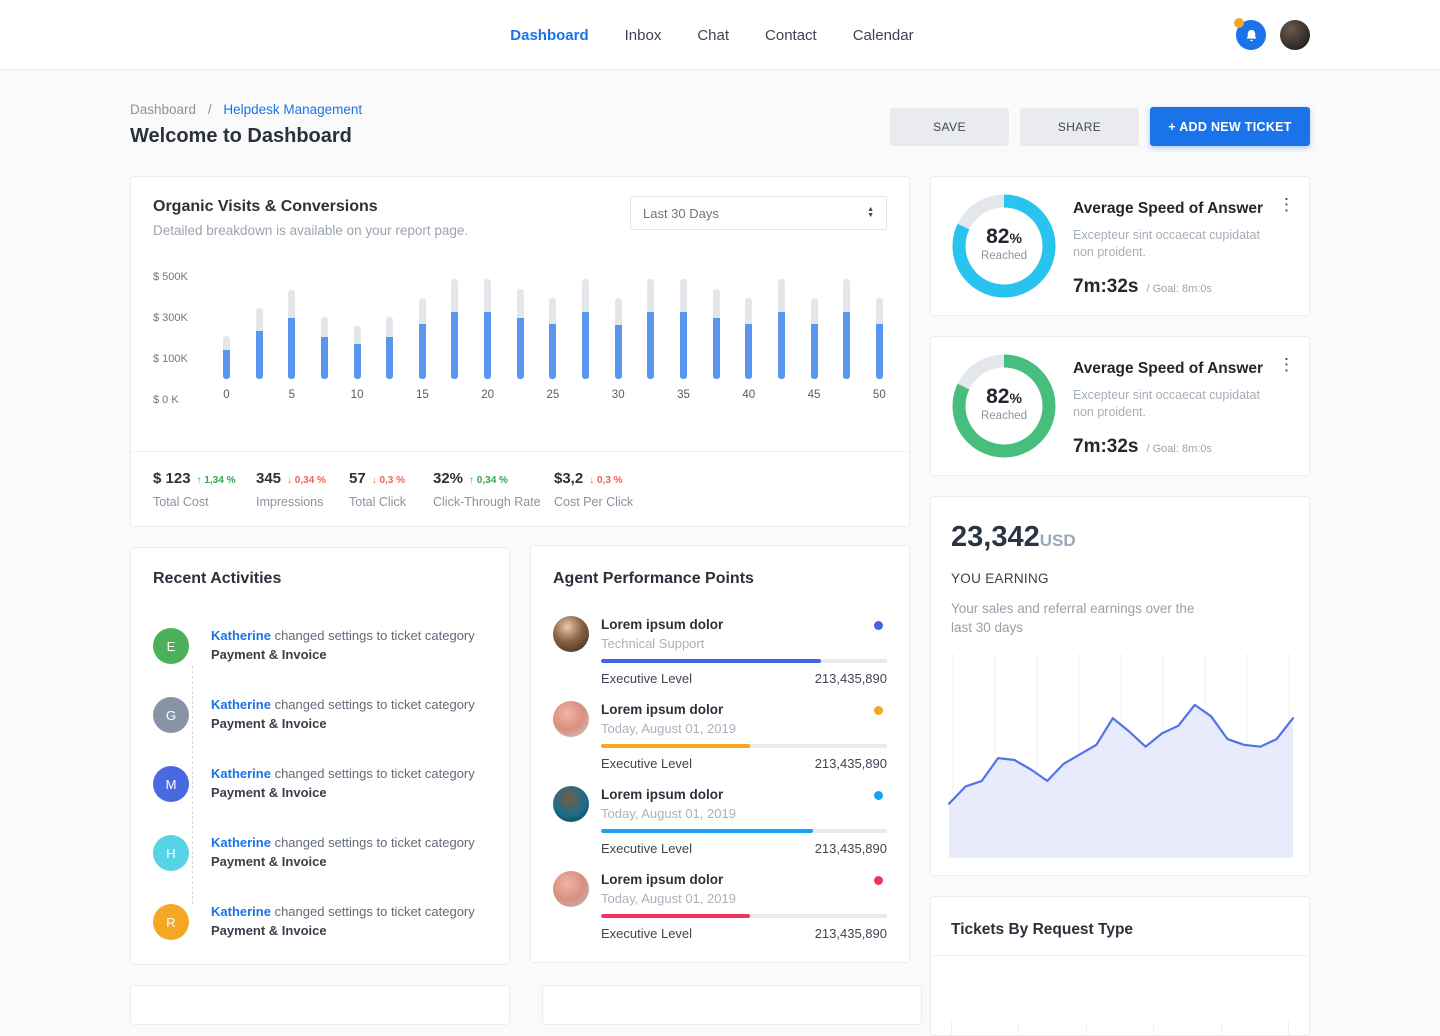 The height and width of the screenshot is (1036, 1440). Describe the element at coordinates (171, 646) in the screenshot. I see `activity-avatar: E` at that location.